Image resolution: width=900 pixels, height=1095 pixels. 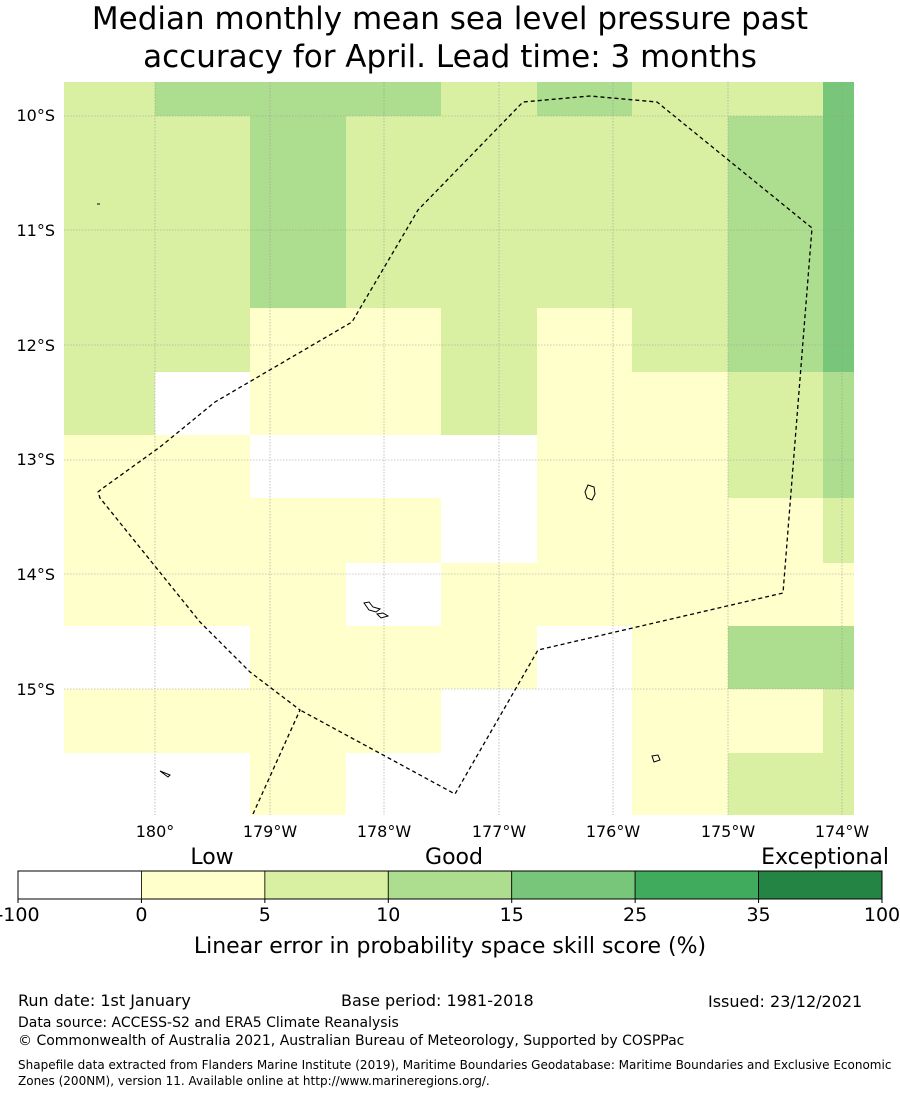 What do you see at coordinates (141, 915) in the screenshot?
I see `colorbar-tick-label: 0` at bounding box center [141, 915].